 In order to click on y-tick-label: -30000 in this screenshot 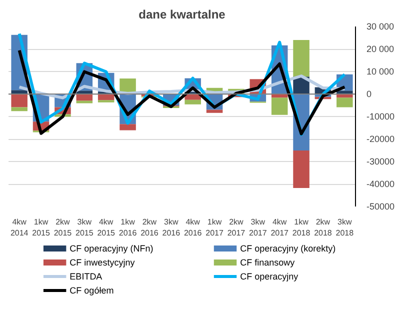, I will do `click(380, 161)`.